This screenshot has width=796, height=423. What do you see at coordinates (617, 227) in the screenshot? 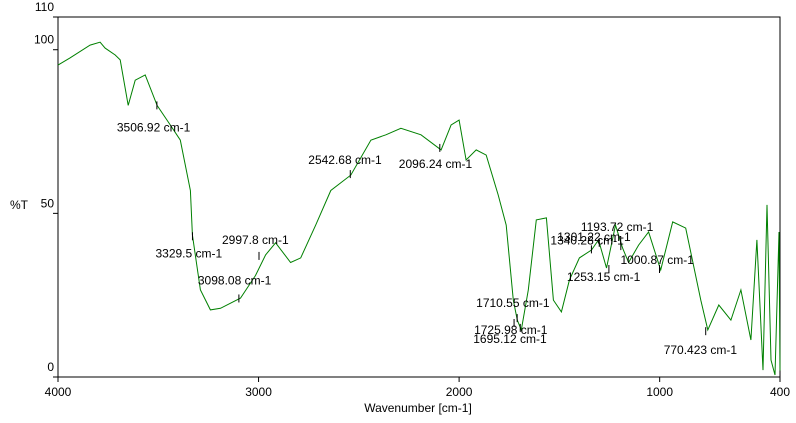
I see `peak-label: 1193.72 cm-1` at bounding box center [617, 227].